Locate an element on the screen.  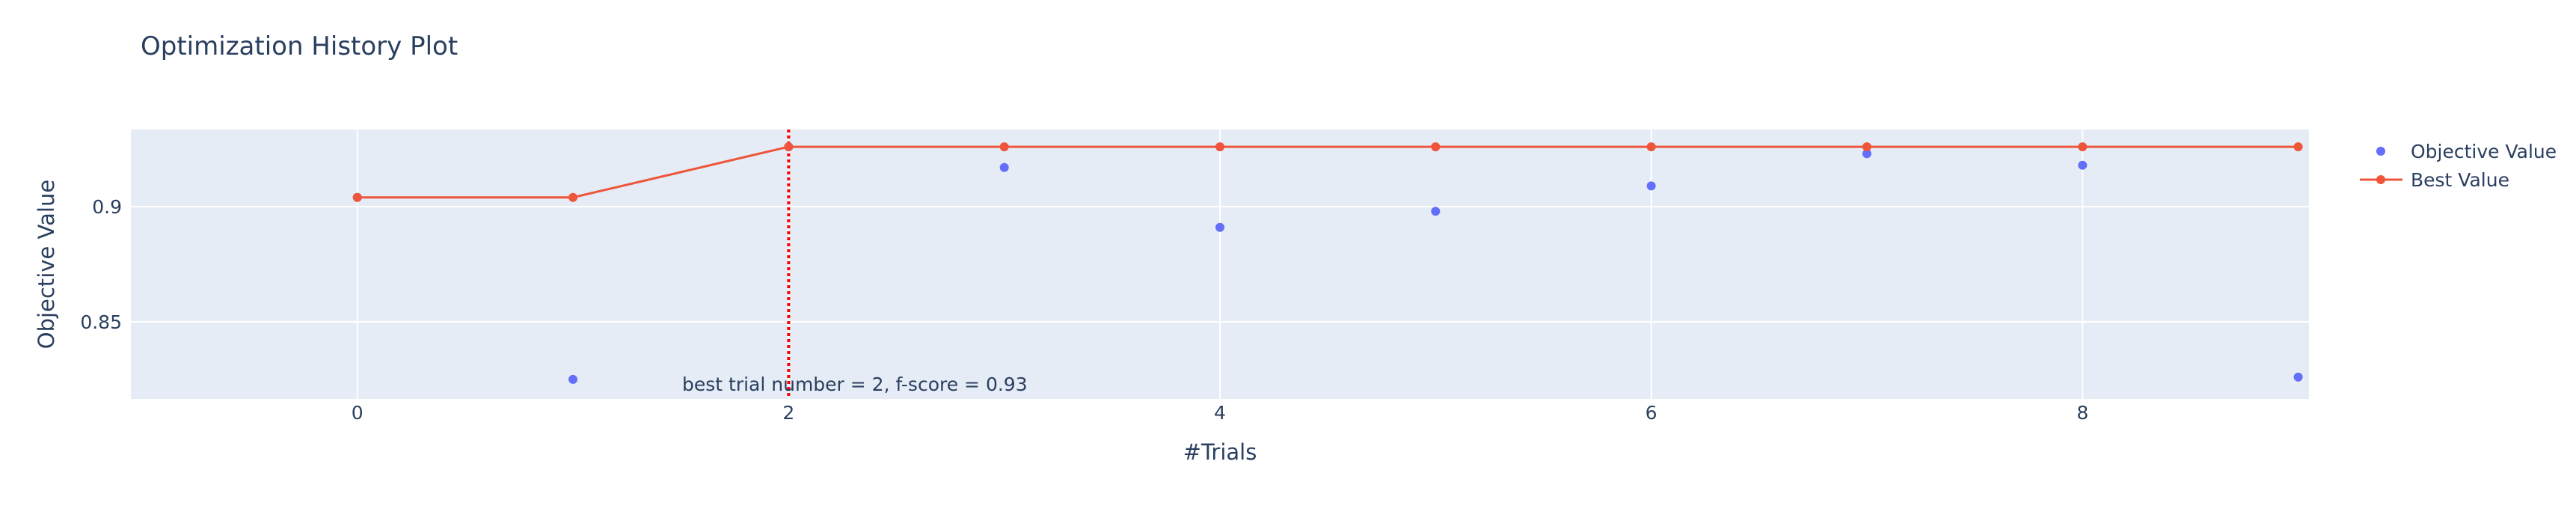
chart-title: Optimization History Plot is located at coordinates (299, 46).